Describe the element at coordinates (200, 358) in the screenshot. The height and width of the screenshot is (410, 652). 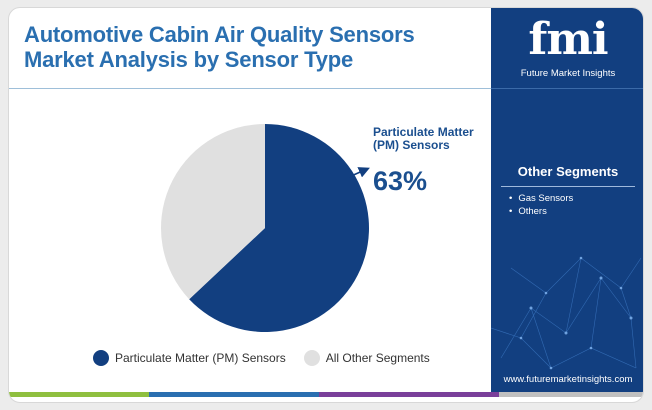
I see `legend-label-pm-sensors: Particulate Matter (PM) Sensors` at that location.